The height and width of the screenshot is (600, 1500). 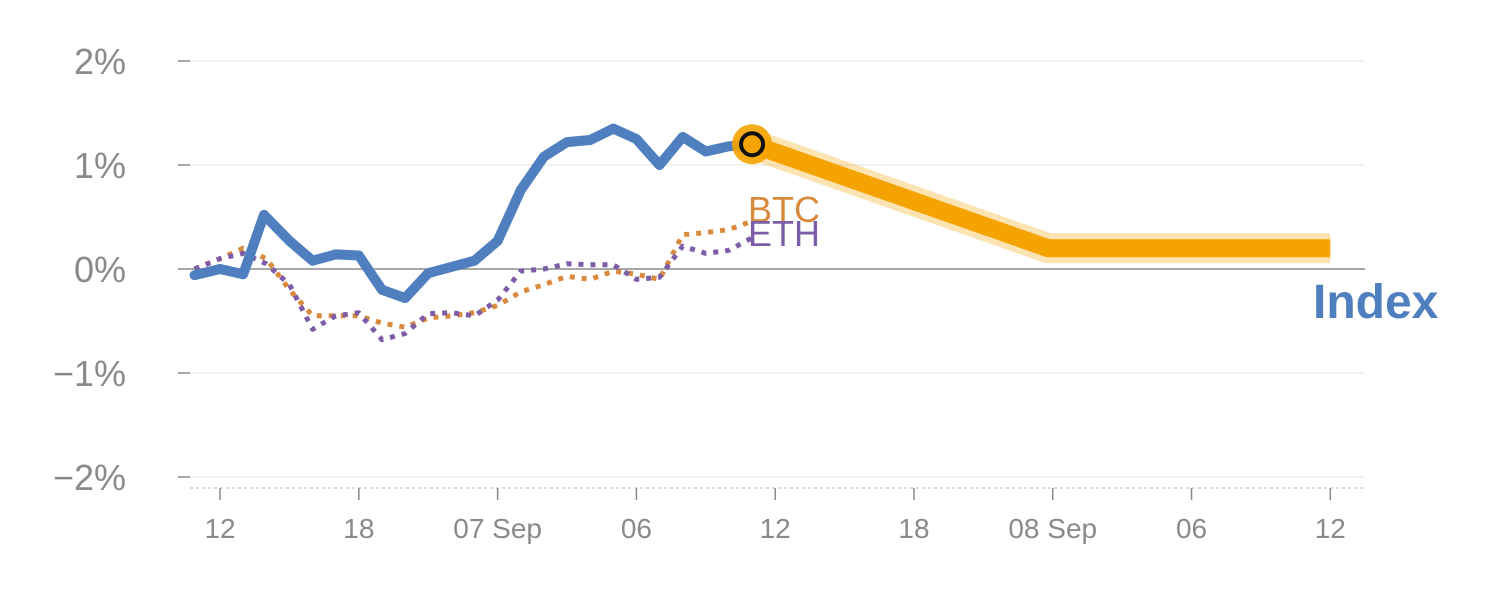 I want to click on series, so click(x=473, y=233).